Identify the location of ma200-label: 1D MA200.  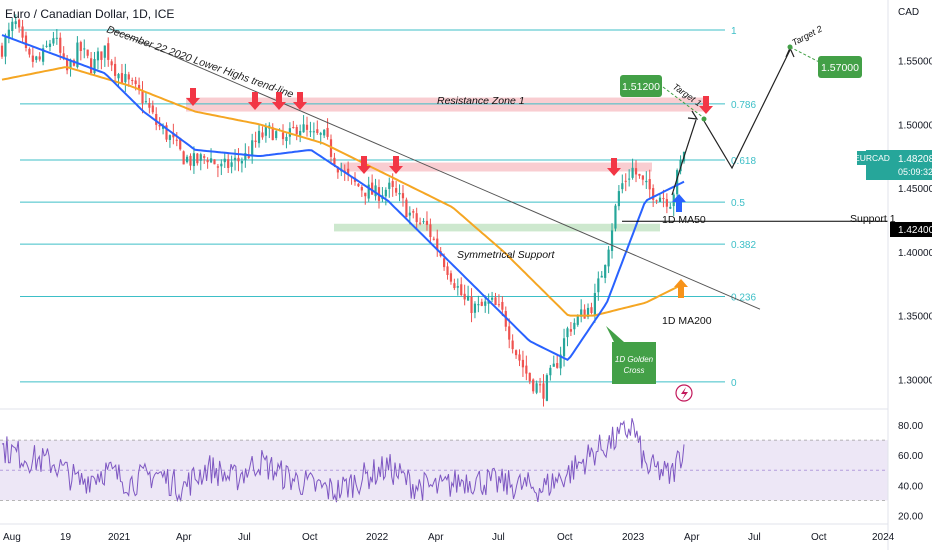
(687, 321).